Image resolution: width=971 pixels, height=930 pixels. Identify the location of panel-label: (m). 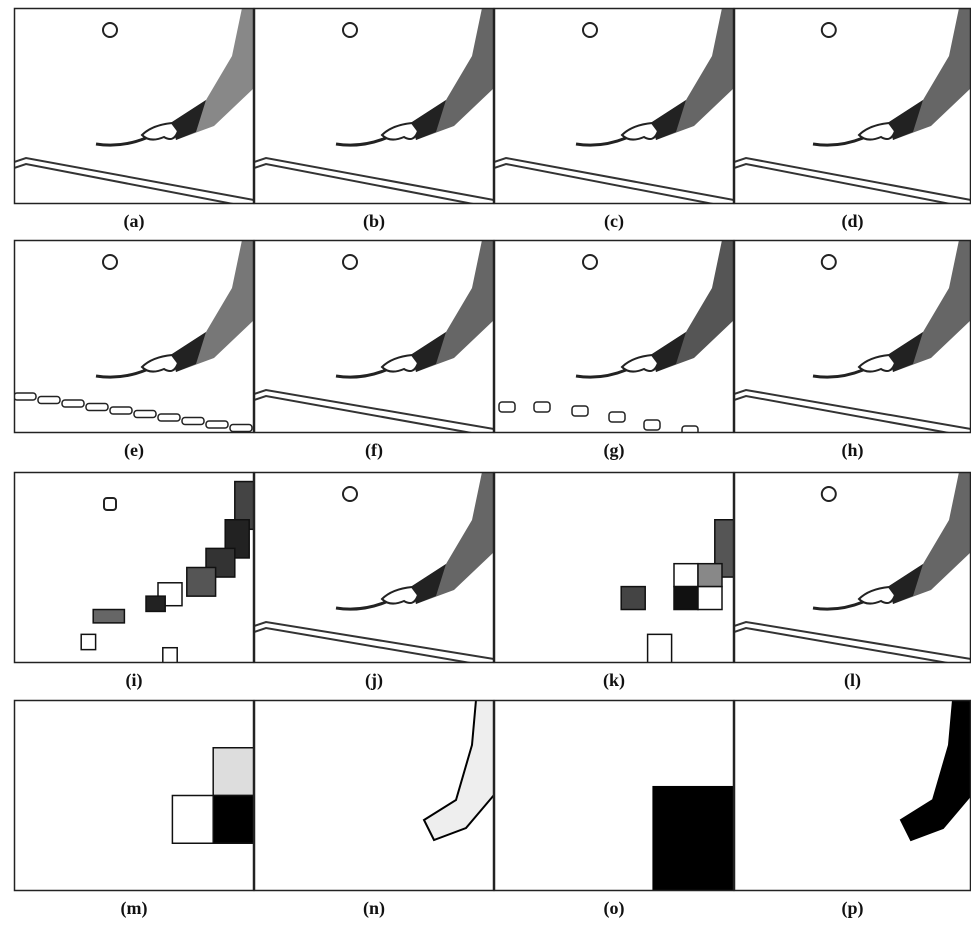
(134, 908).